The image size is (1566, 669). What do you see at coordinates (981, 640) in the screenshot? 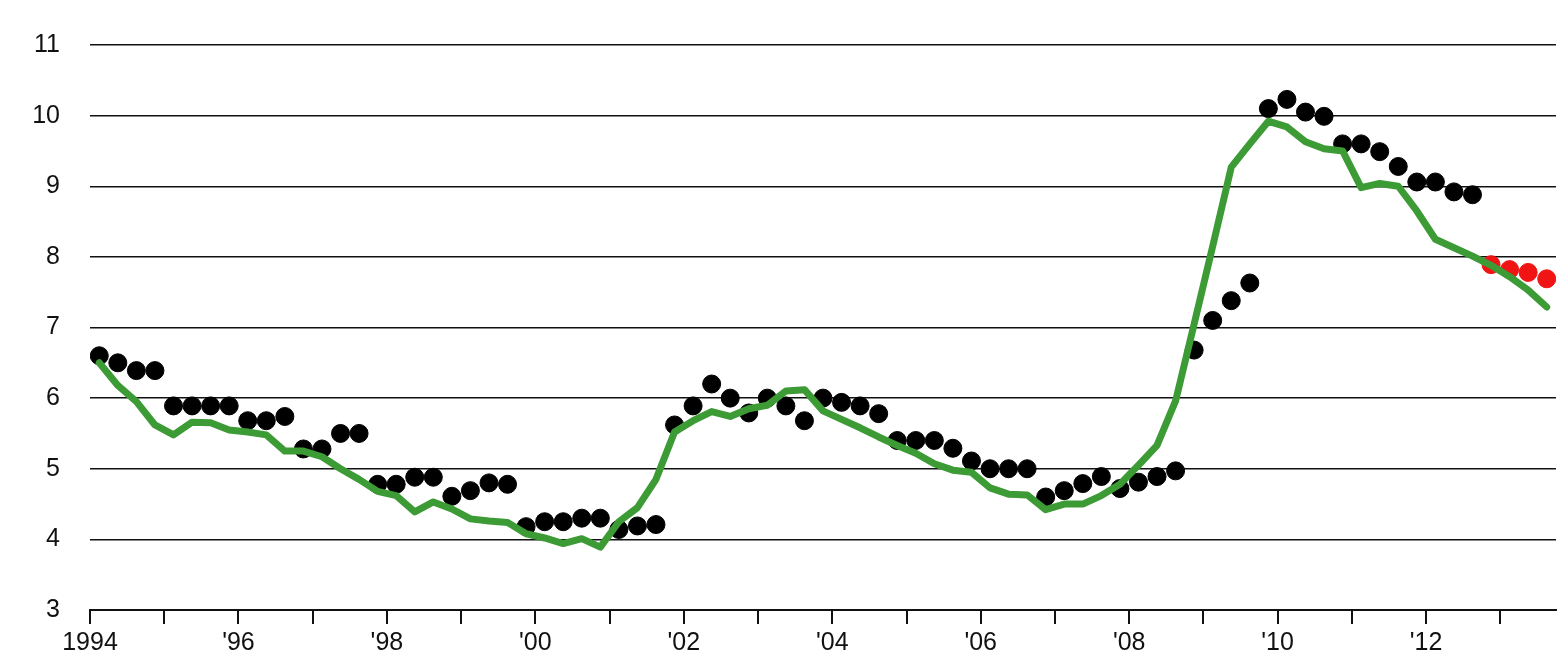
I see `x-tick-label: '06` at bounding box center [981, 640].